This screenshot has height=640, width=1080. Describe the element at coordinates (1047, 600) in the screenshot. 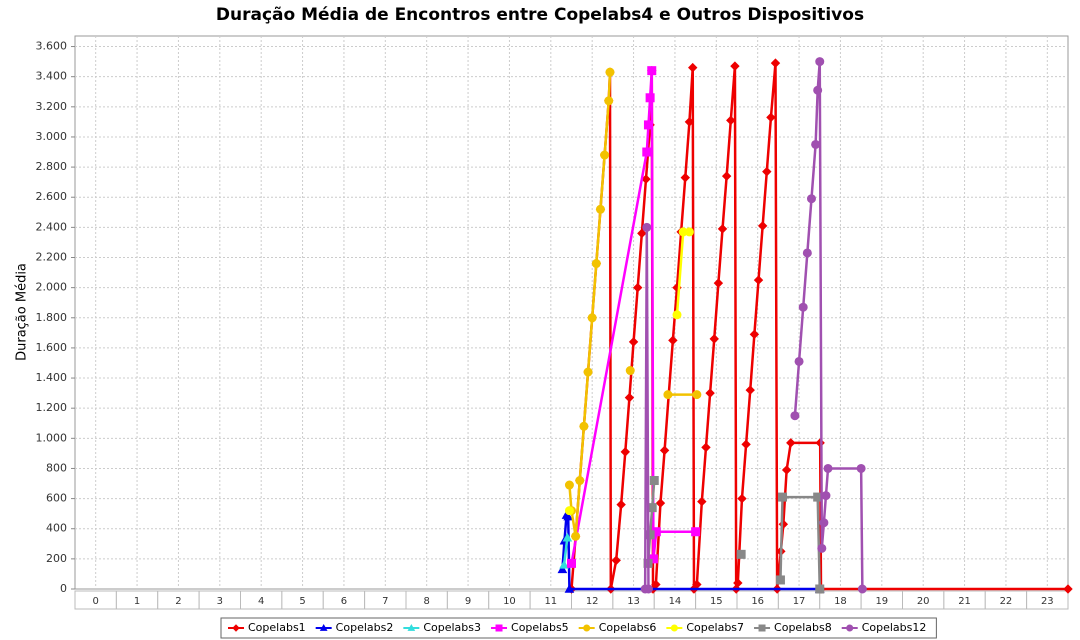

I see `x-tick-box` at that location.